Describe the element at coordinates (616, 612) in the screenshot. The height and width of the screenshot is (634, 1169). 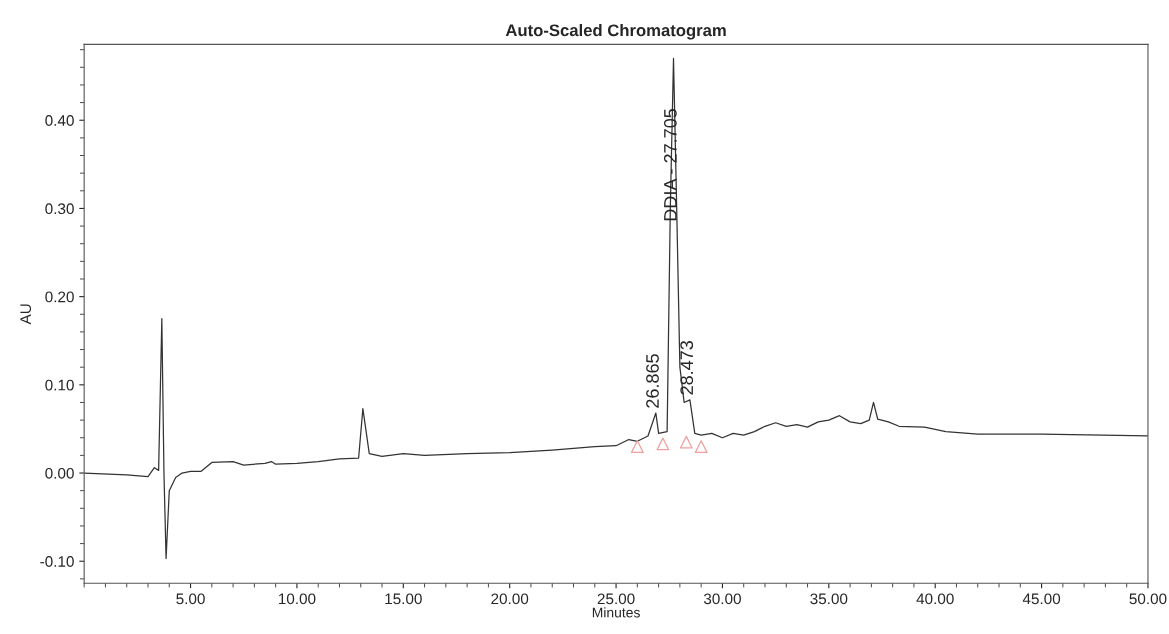
I see `x-axis-title: Minutes` at that location.